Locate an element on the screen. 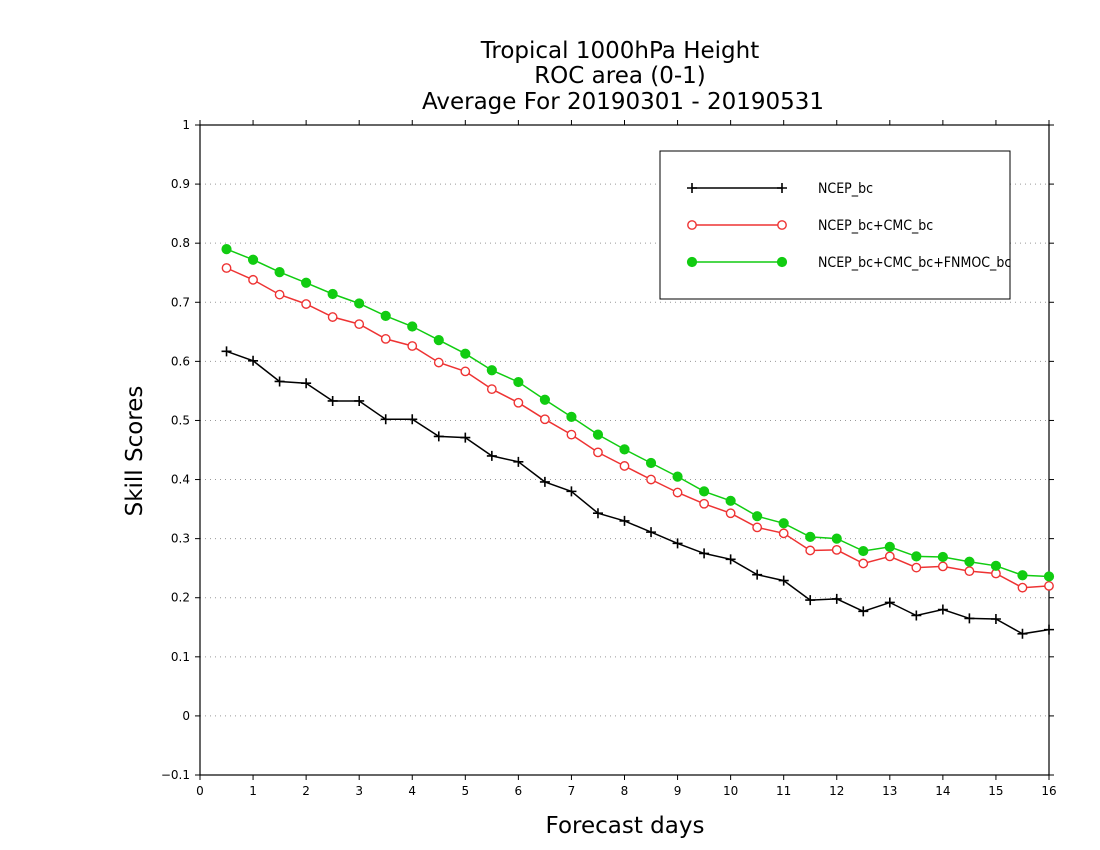  legend-label: NCEP_bc+CMC_bc is located at coordinates (875, 226).